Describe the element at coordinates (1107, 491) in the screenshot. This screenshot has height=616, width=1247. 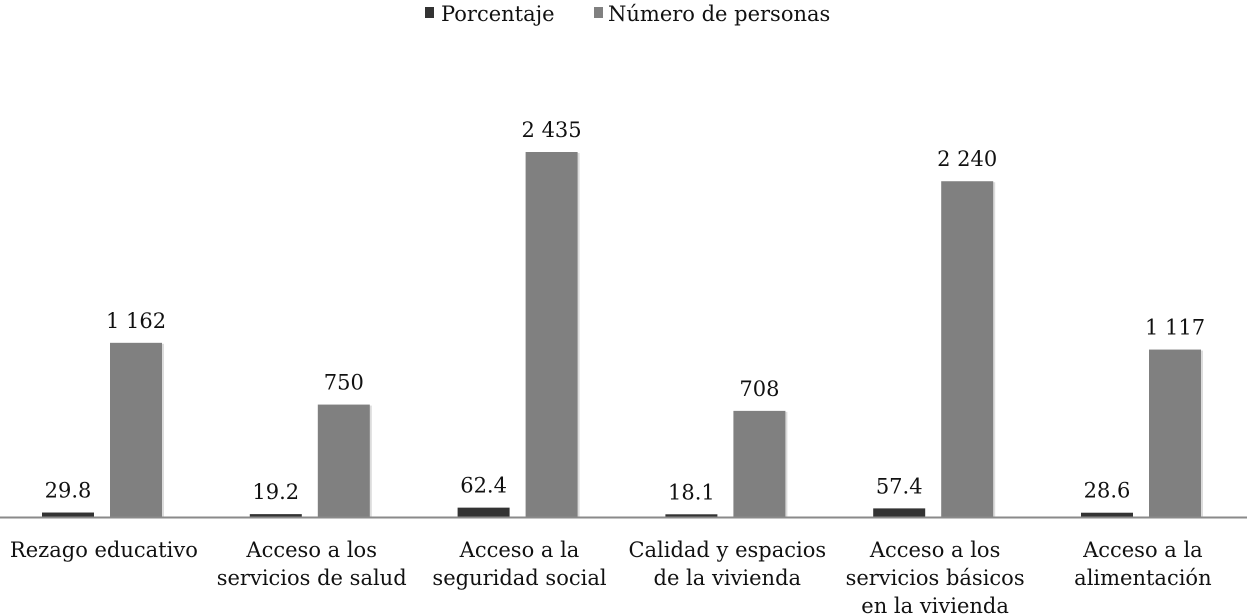
I see `data-label: 28.6` at that location.